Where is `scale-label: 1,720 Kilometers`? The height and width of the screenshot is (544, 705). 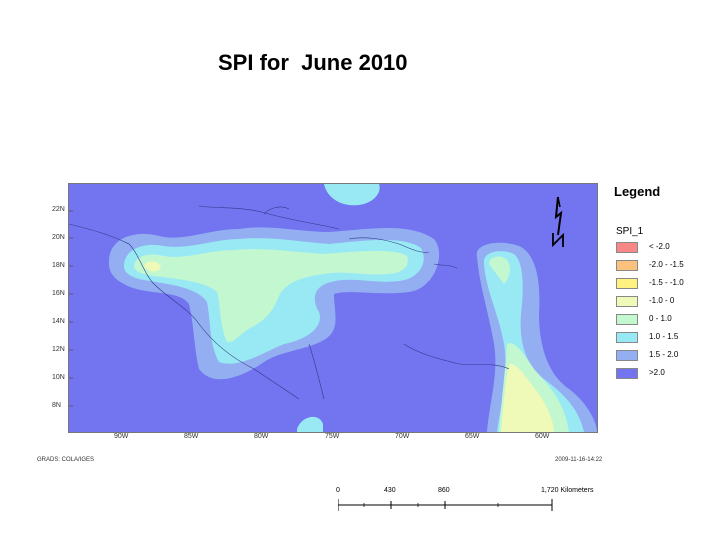
scale-label: 1,720 Kilometers is located at coordinates (567, 490).